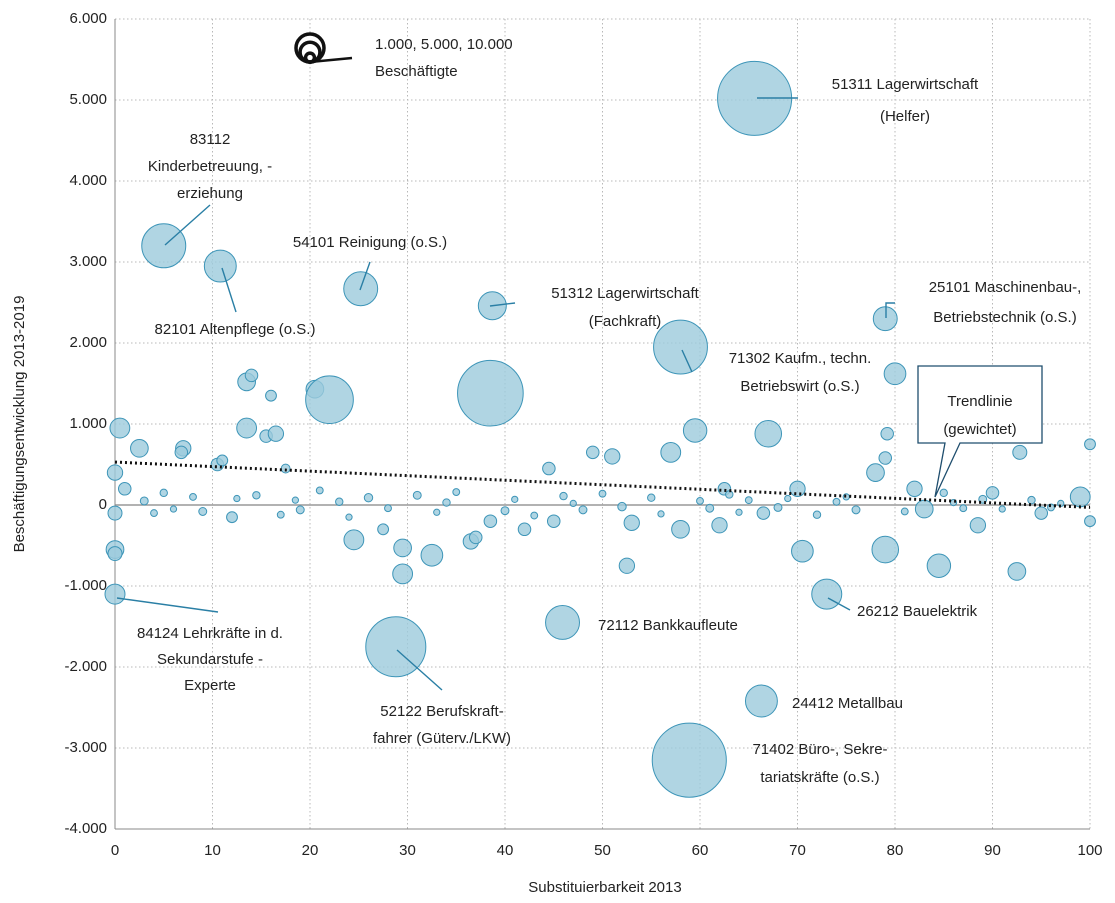  What do you see at coordinates (979, 401) in the screenshot?
I see `callout-text: Trendlinie` at bounding box center [979, 401].